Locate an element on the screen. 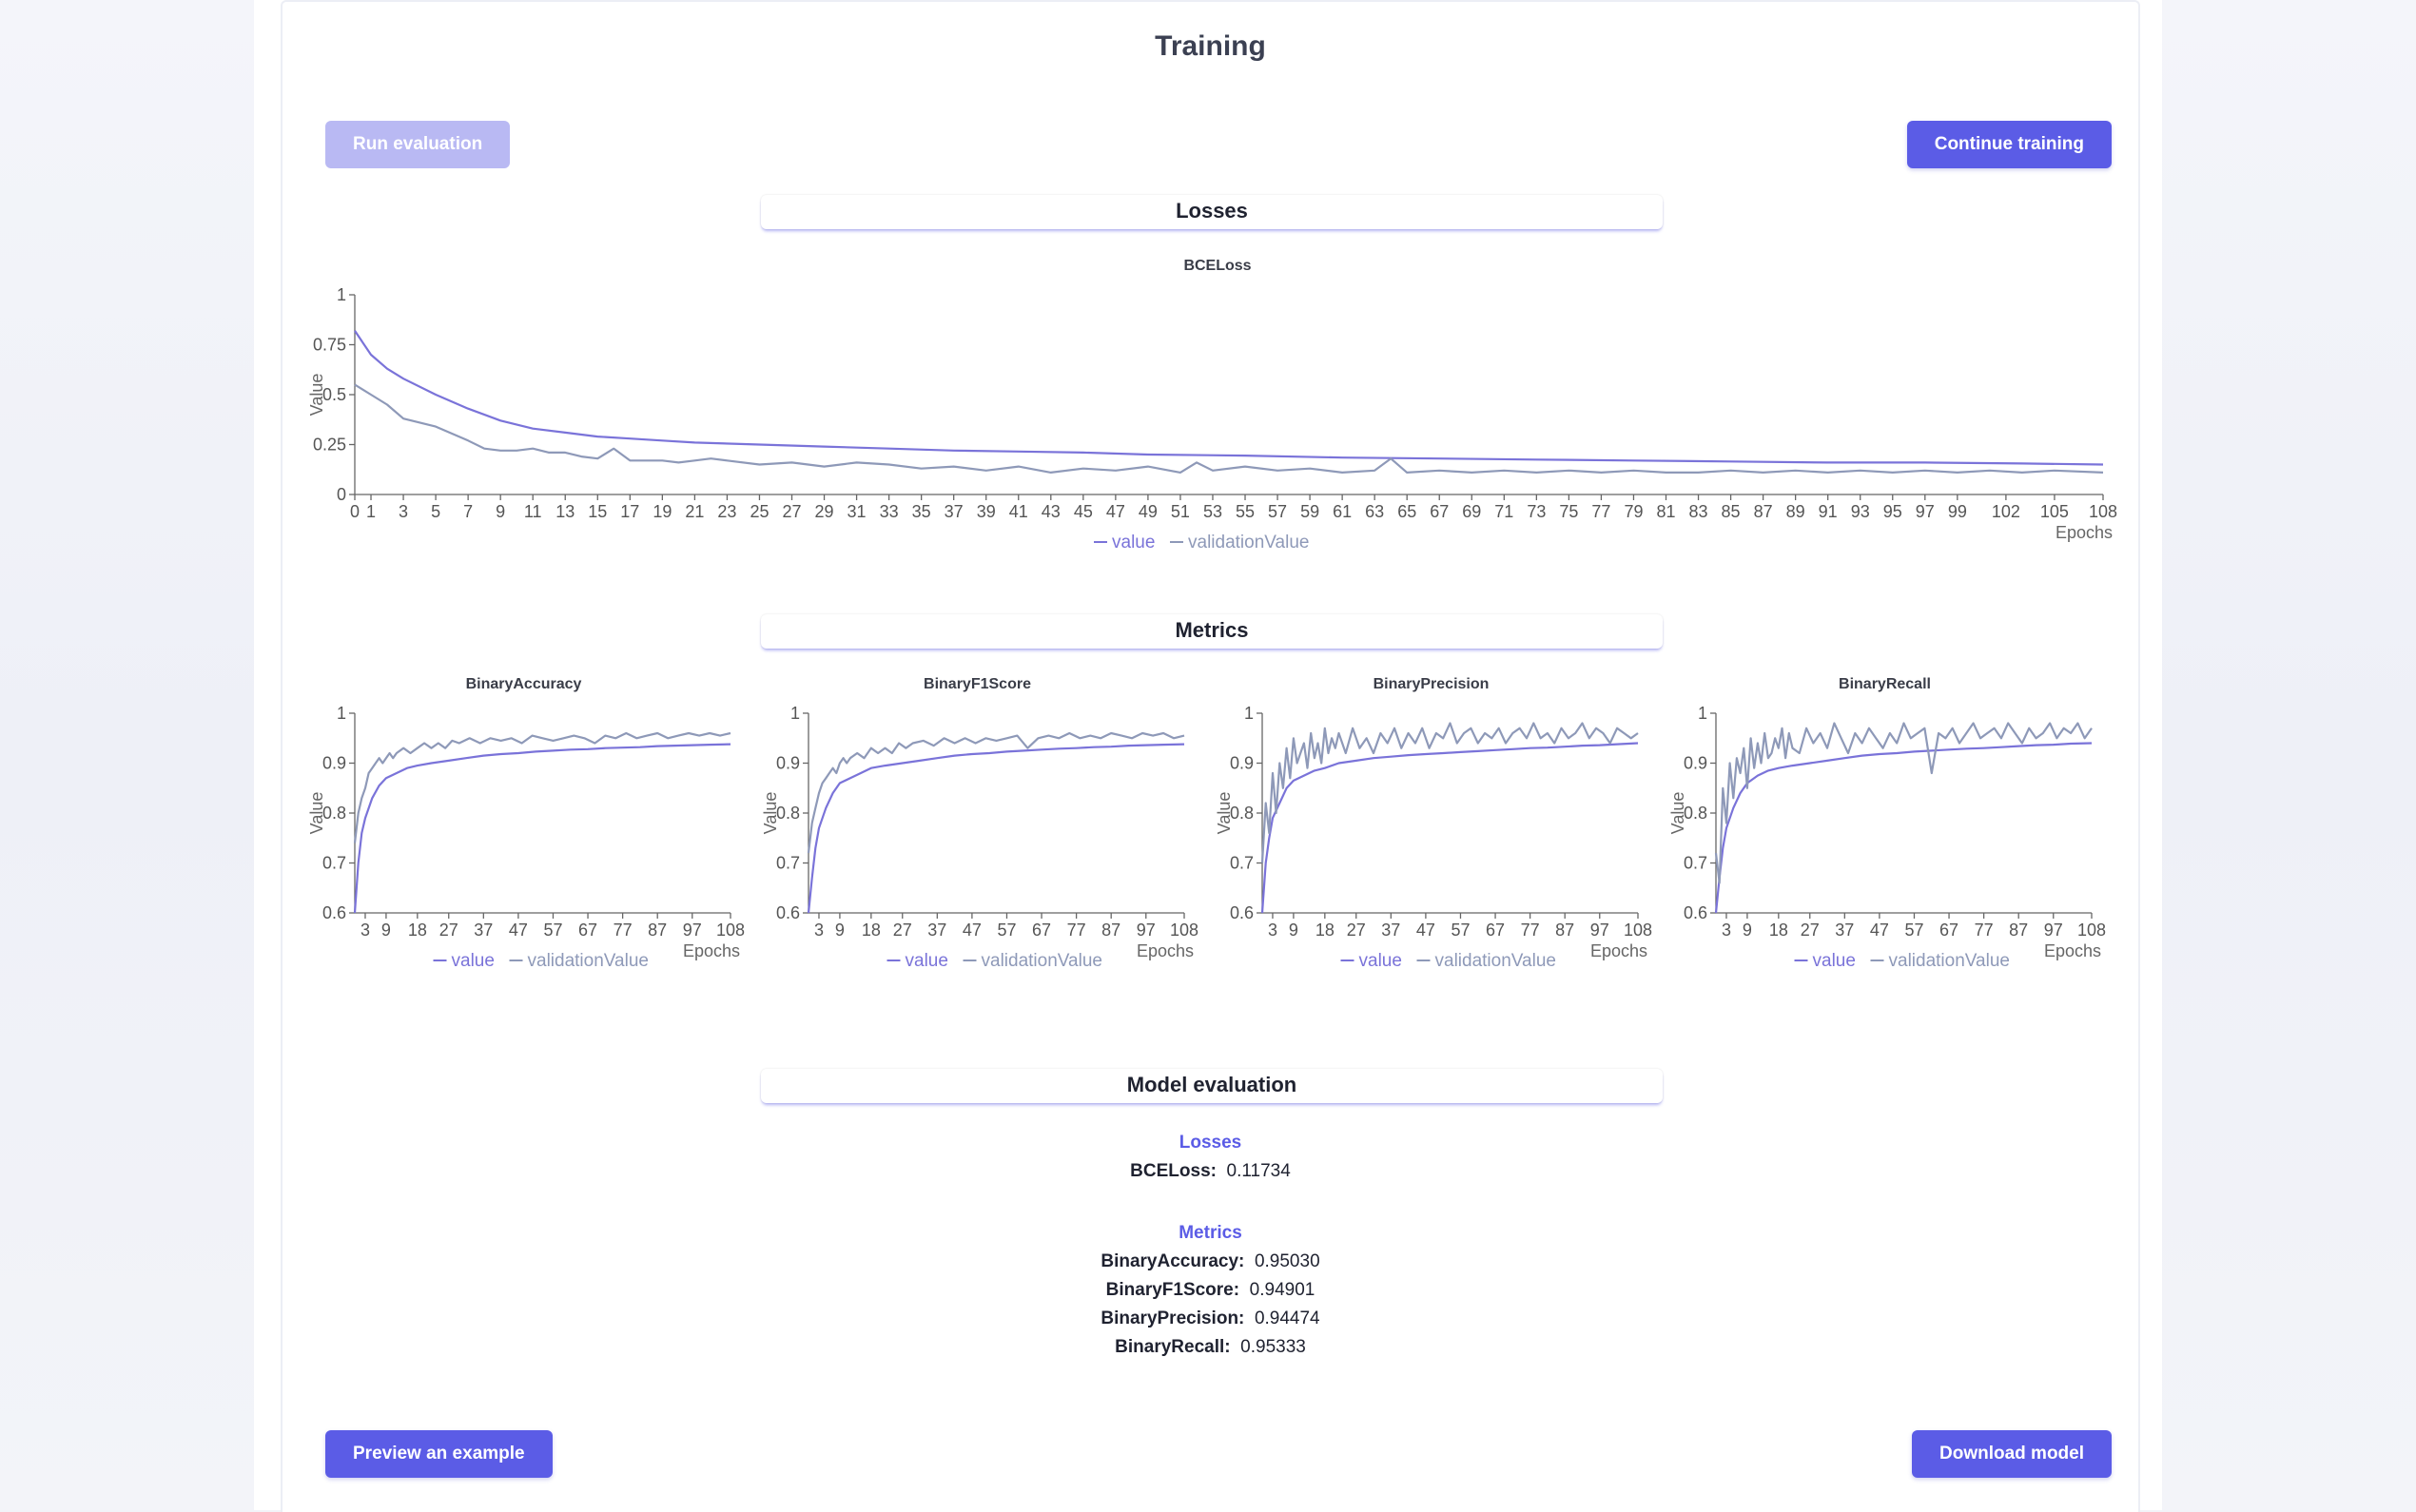  binaryaccuracy-legend-label-validationvalue: validationValue is located at coordinates (589, 961).